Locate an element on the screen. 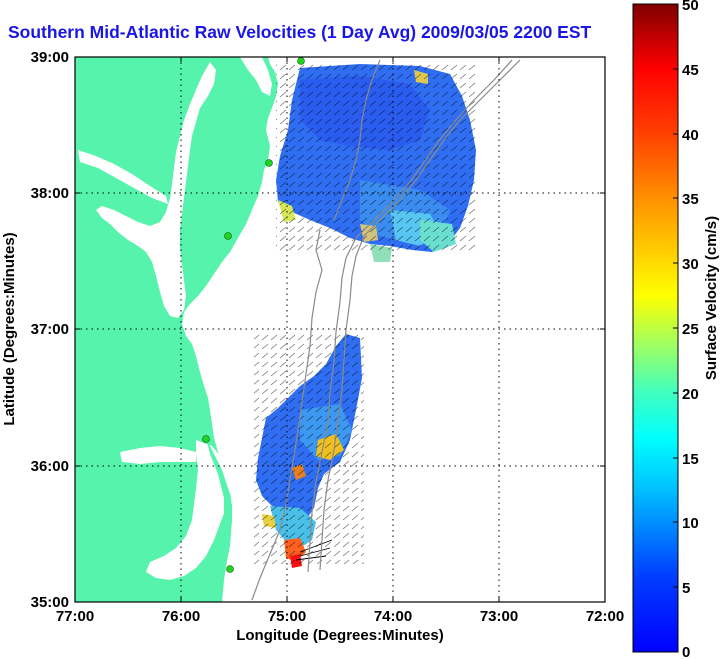 The image size is (724, 659). colorbar-tick-label: 25 is located at coordinates (690, 329).